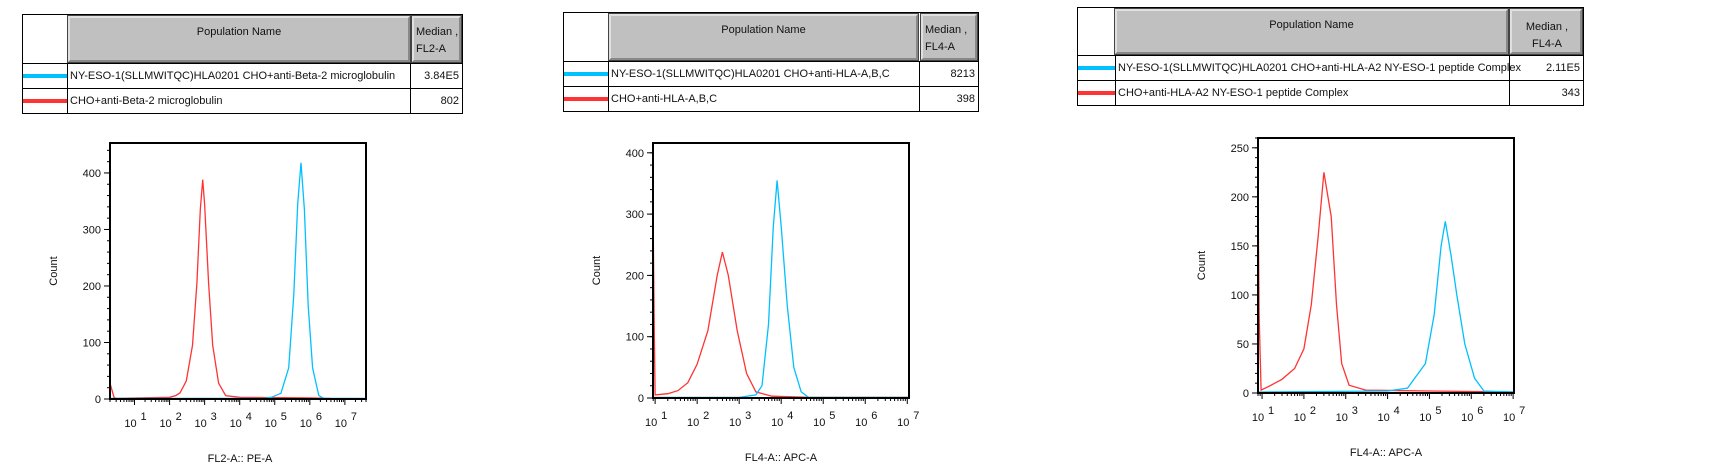 This screenshot has height=476, width=1730. I want to click on table-row: CHO+anti-Beta-2 microglobulin 802, so click(242, 101).